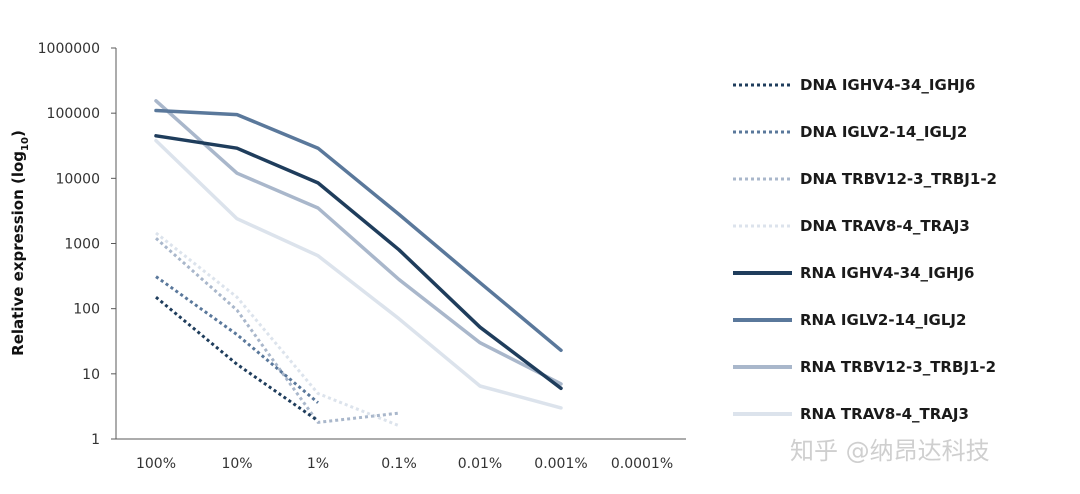 Image resolution: width=1080 pixels, height=494 pixels. Describe the element at coordinates (236, 464) in the screenshot. I see `x-tick-label: 10%` at that location.